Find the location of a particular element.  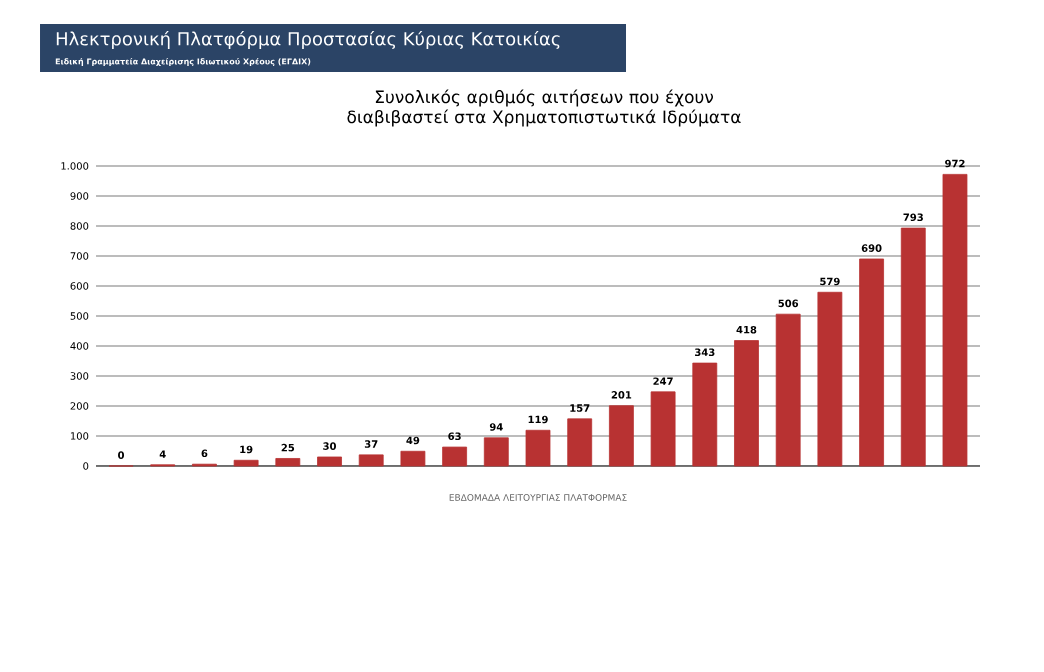

chart-title: Συνολικός αριθμός αιτήσεων που έχουν διαβιβαστεί στα Χρηματοπιστωτικά Ιδρύματα is located at coordinates (544, 108).